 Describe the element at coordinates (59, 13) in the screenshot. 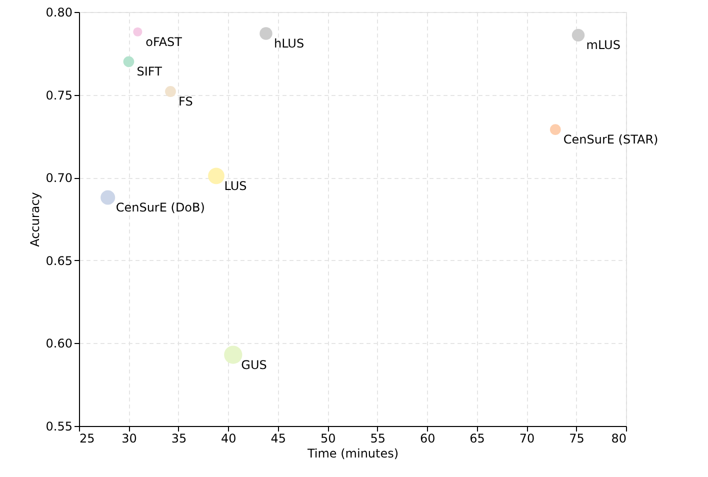

I see `y-tick-label: 0.80` at that location.